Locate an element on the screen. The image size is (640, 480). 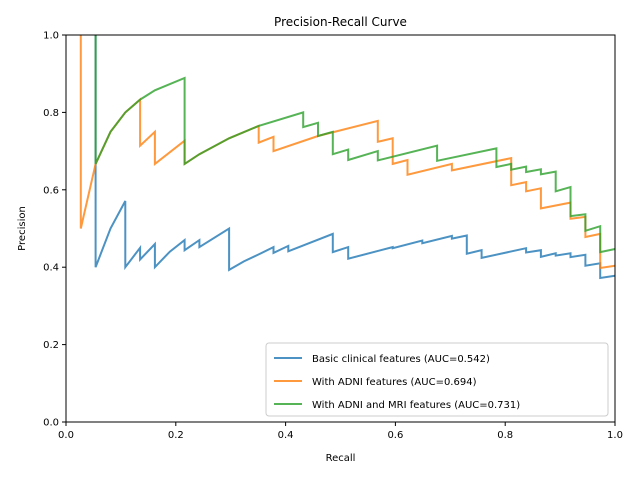
legend-box is located at coordinates (437, 379).